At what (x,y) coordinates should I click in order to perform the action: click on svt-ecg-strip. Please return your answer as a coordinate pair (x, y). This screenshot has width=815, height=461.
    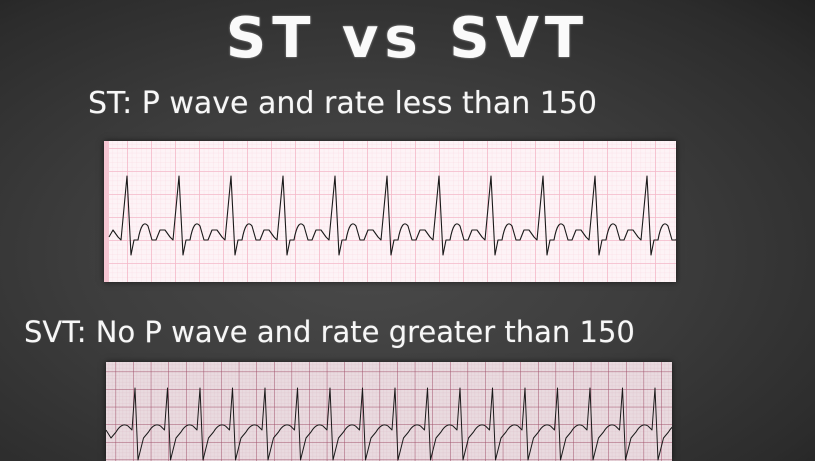
    Looking at the image, I should click on (389, 411).